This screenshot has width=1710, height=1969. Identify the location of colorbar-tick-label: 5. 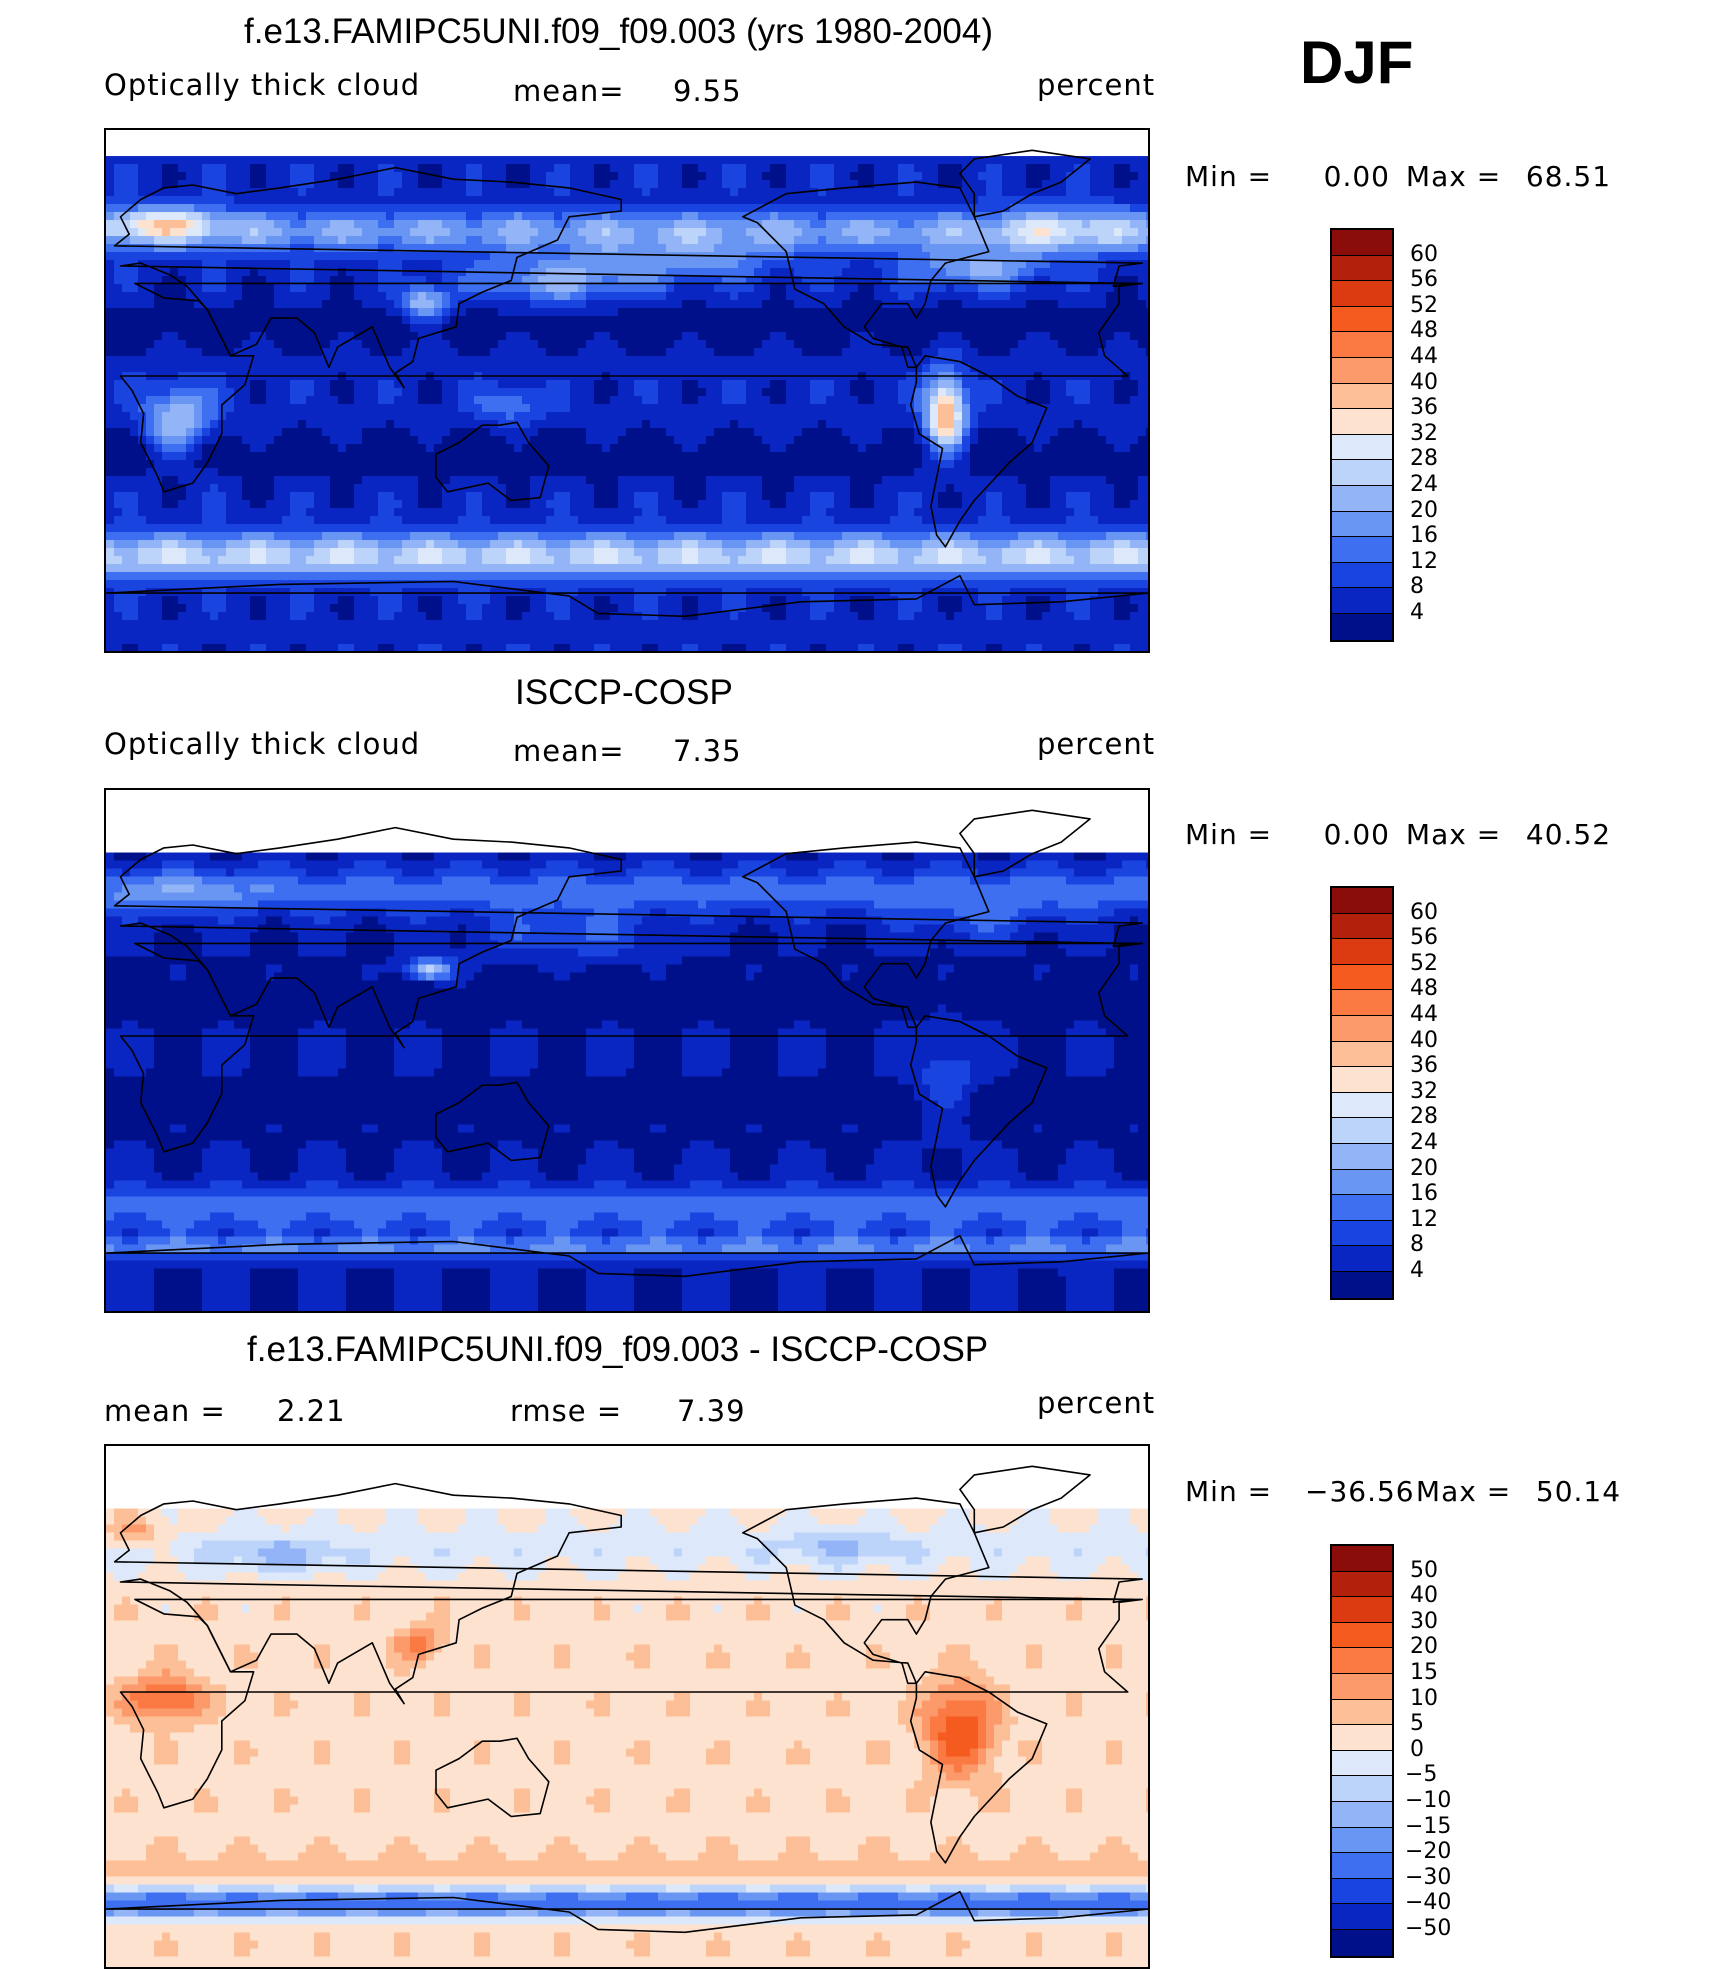
(1417, 1723).